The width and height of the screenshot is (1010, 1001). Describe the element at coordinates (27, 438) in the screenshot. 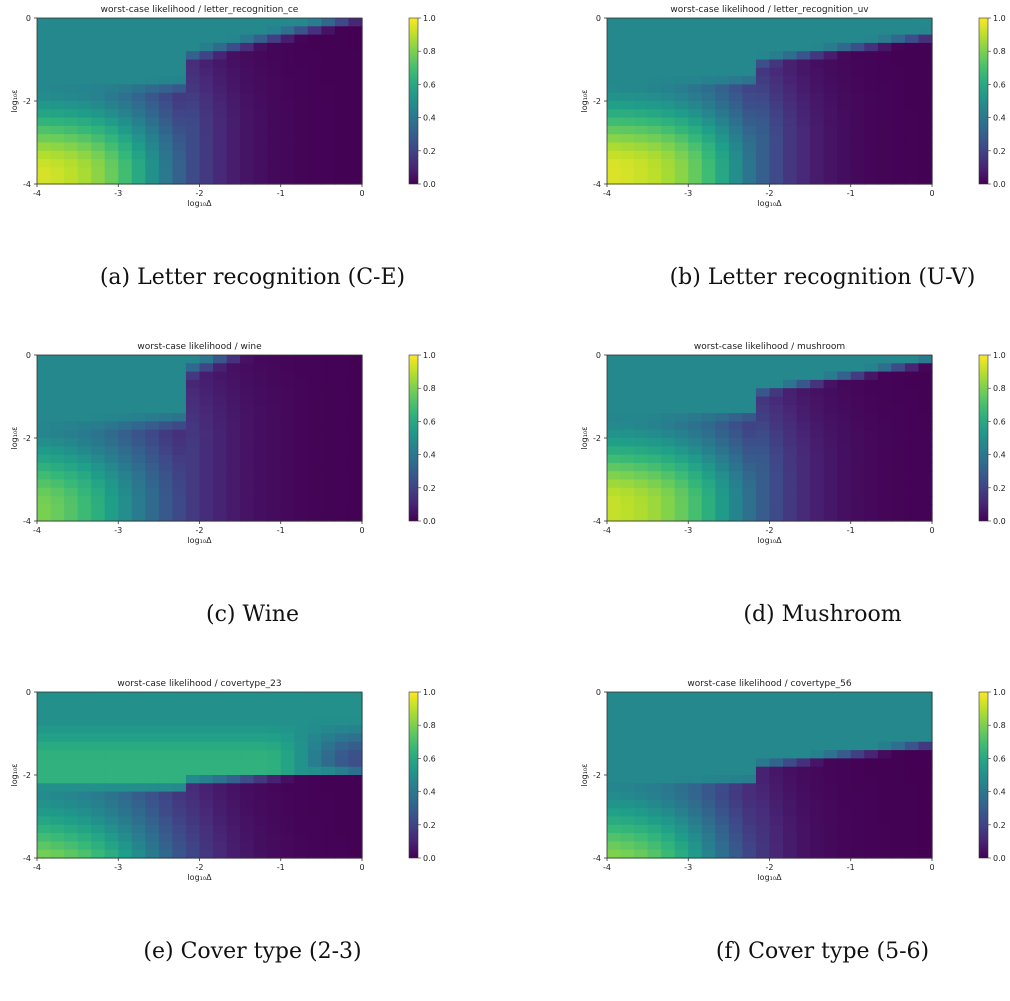

I see `y-tick-label: -2` at that location.